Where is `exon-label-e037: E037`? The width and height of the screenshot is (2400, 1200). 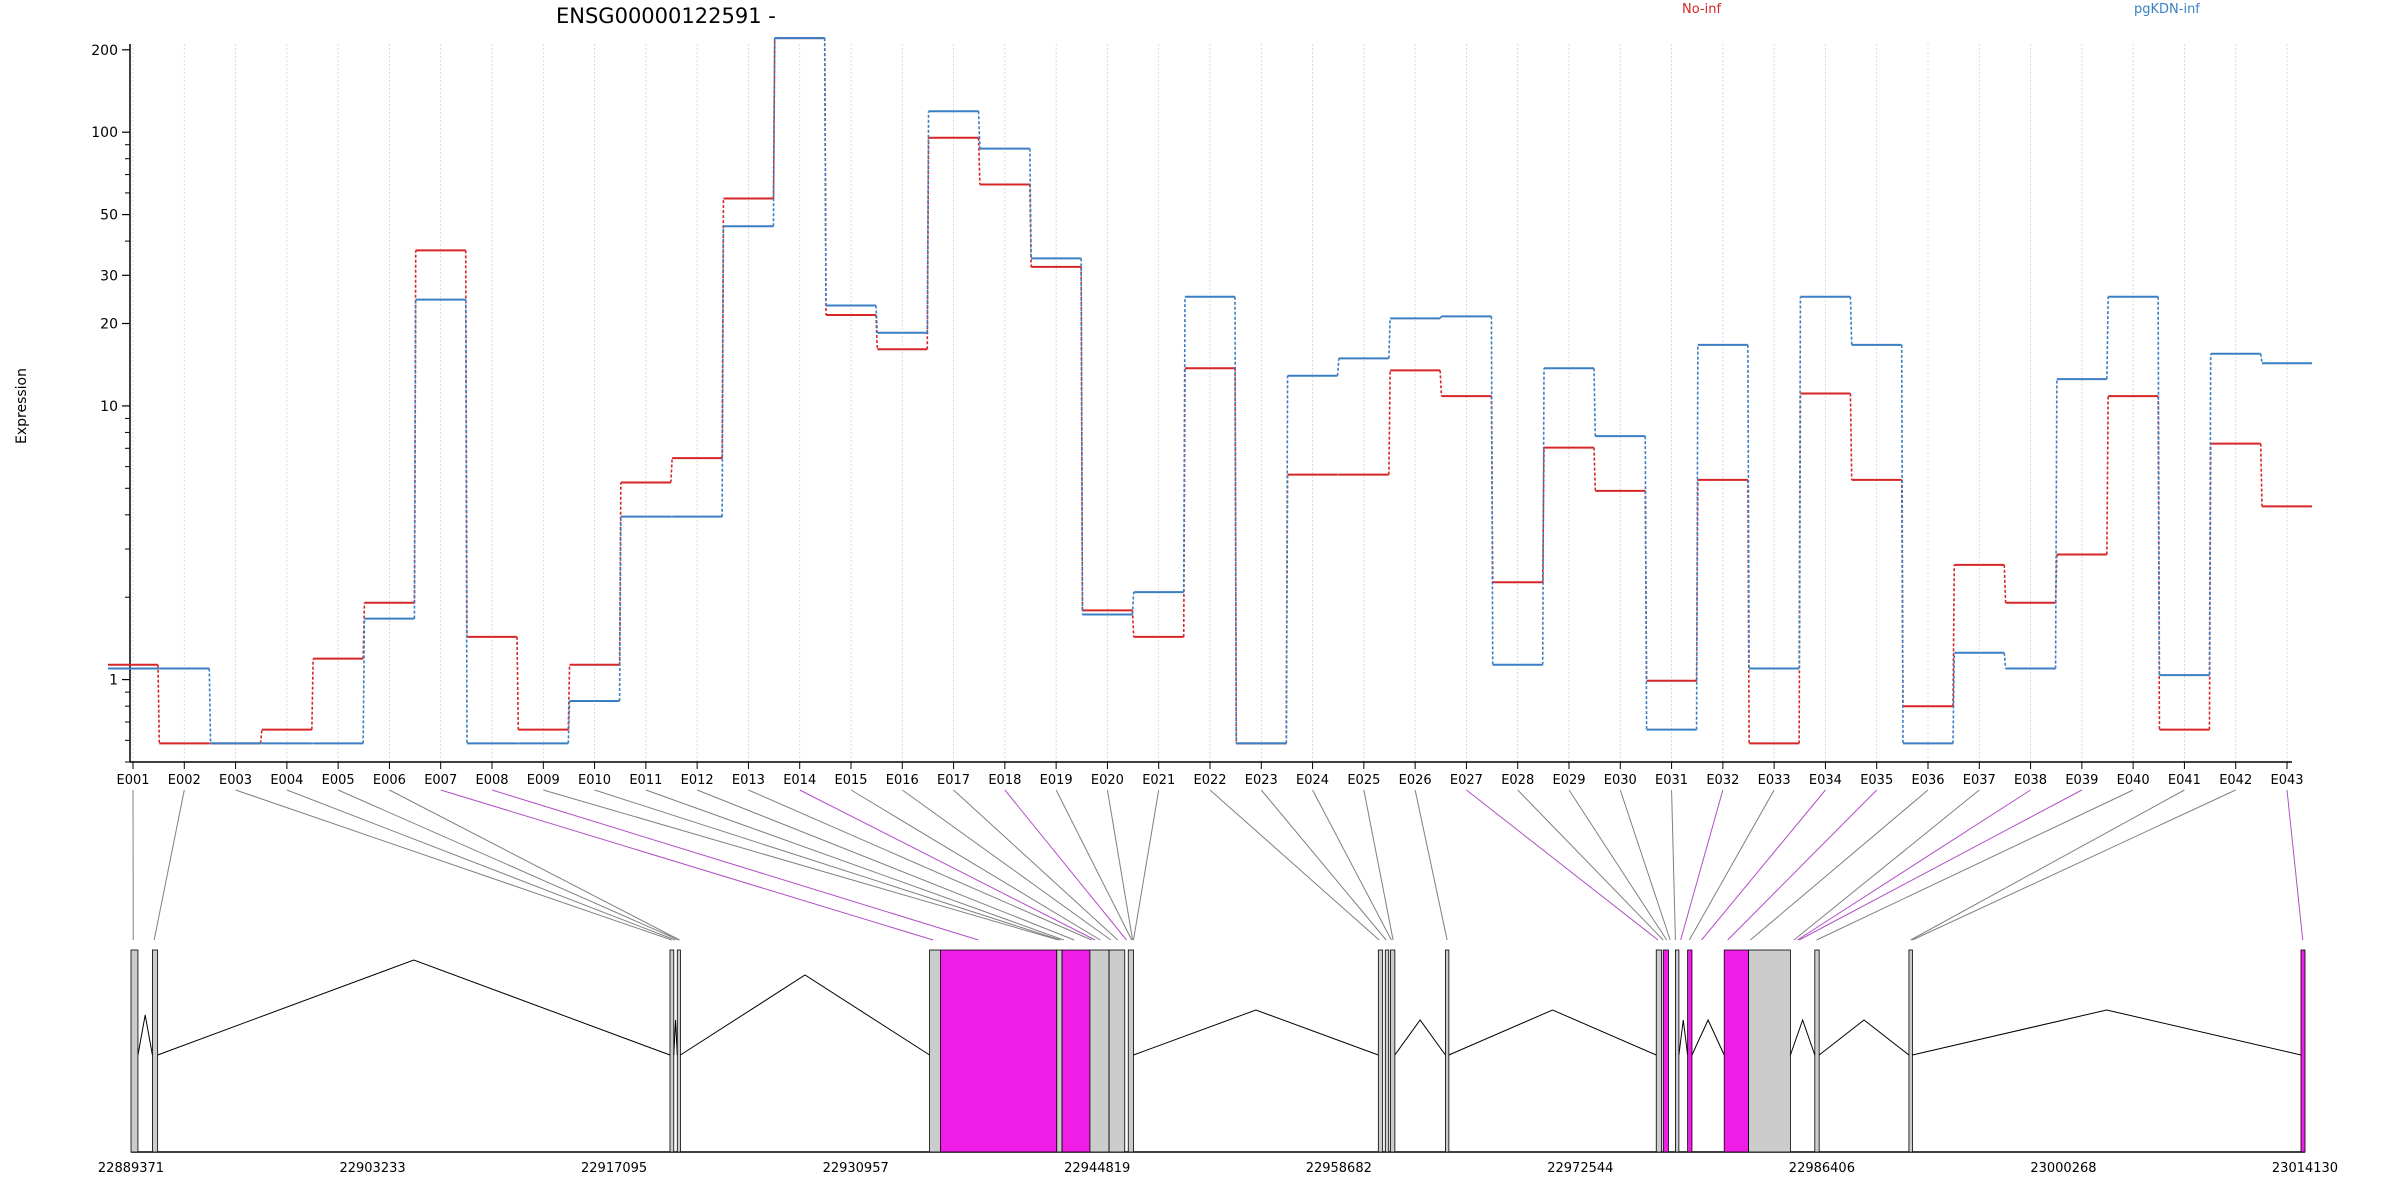 exon-label-e037: E037 is located at coordinates (1979, 780).